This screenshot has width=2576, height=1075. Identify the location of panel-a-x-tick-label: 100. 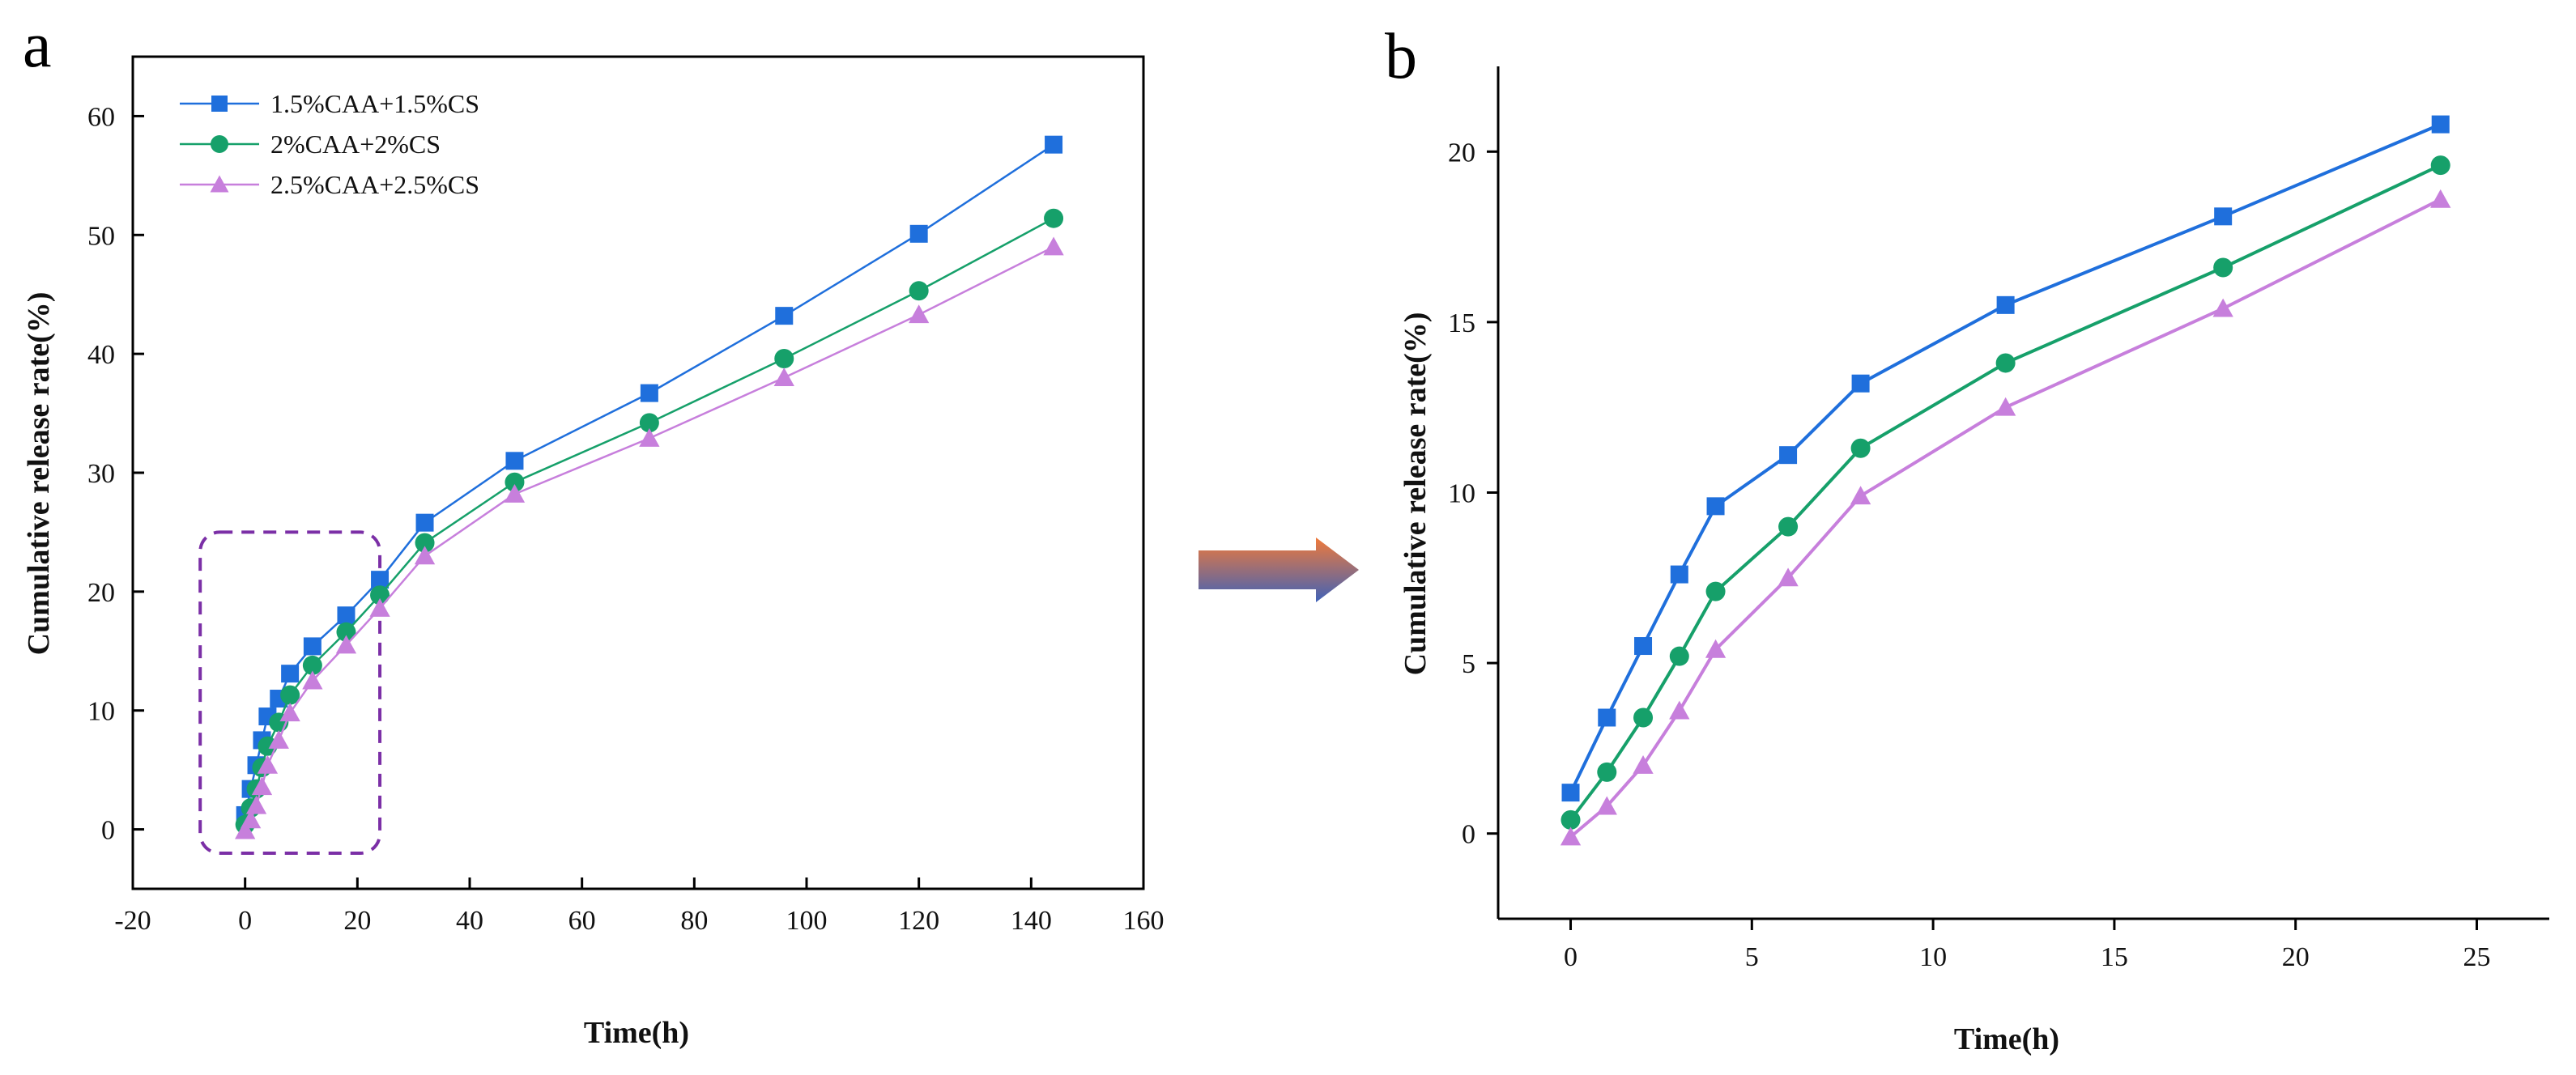
(807, 921).